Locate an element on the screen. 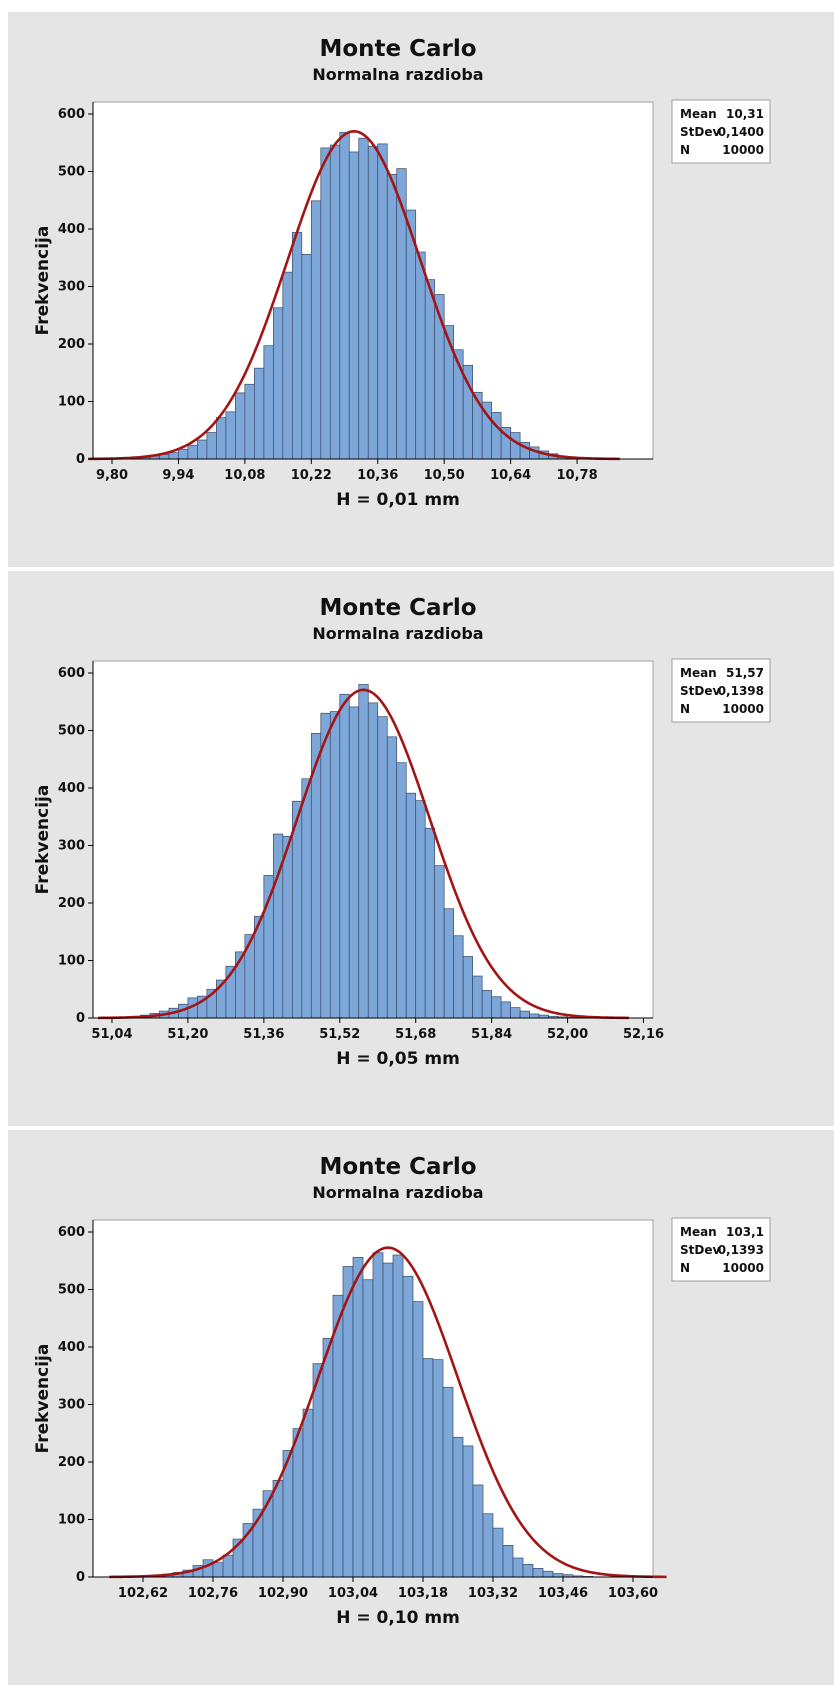 This screenshot has height=1685, width=834. x-axis-label: H = 0,10 mm is located at coordinates (398, 1618).